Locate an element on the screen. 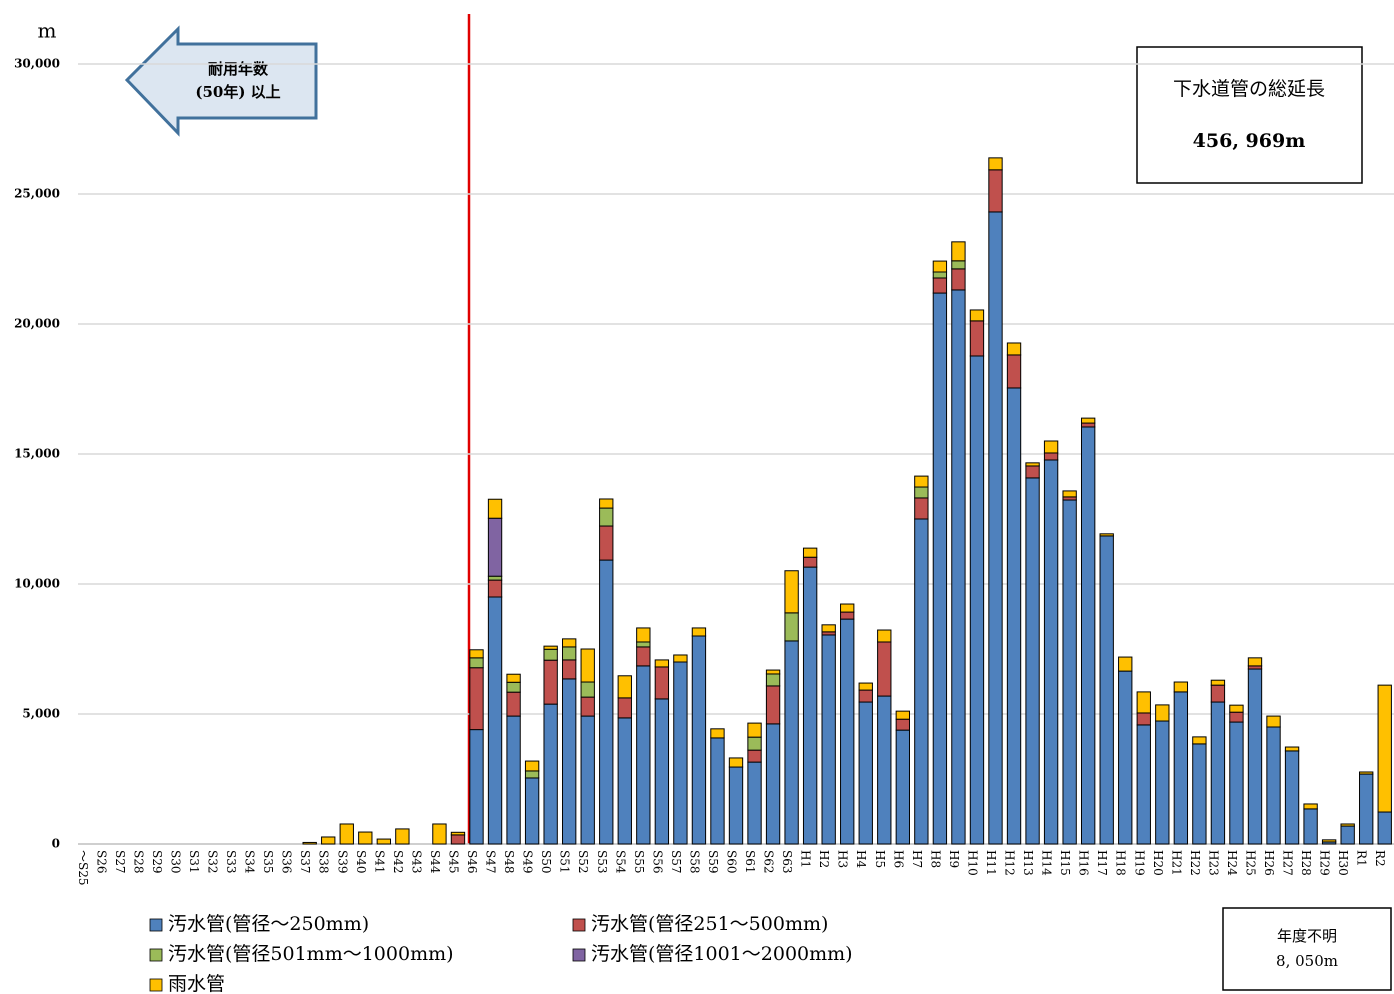  x-tick-label: H11 is located at coordinates (991, 863).